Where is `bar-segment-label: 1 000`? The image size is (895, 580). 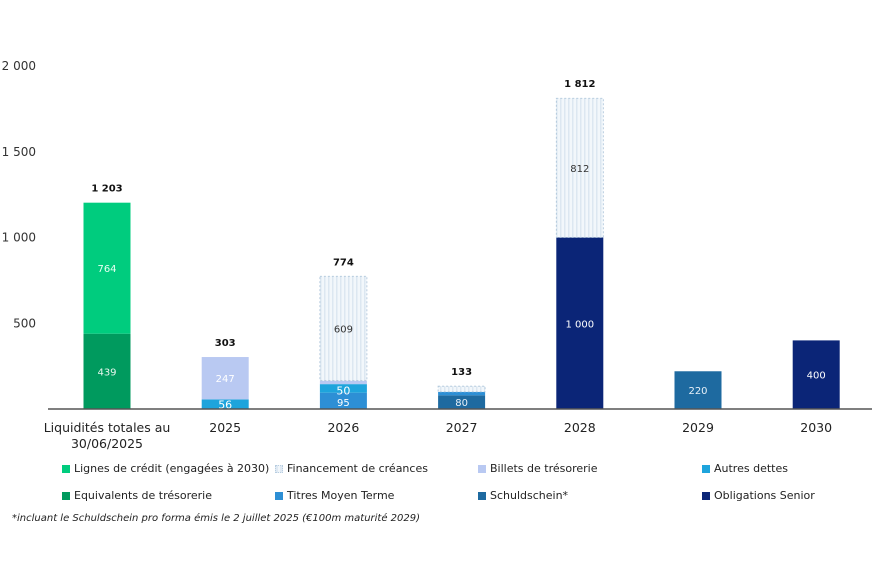
bar-segment-label: 1 000 is located at coordinates (579, 324).